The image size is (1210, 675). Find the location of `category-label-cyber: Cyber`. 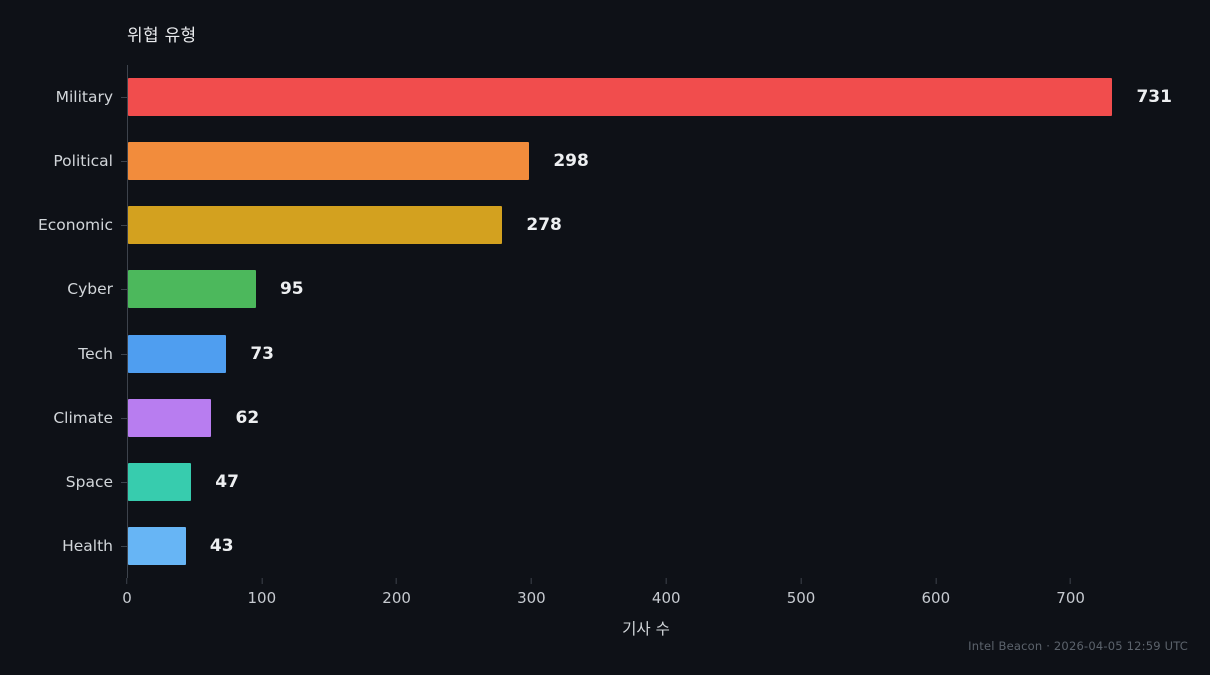

category-label-cyber: Cyber is located at coordinates (90, 289).